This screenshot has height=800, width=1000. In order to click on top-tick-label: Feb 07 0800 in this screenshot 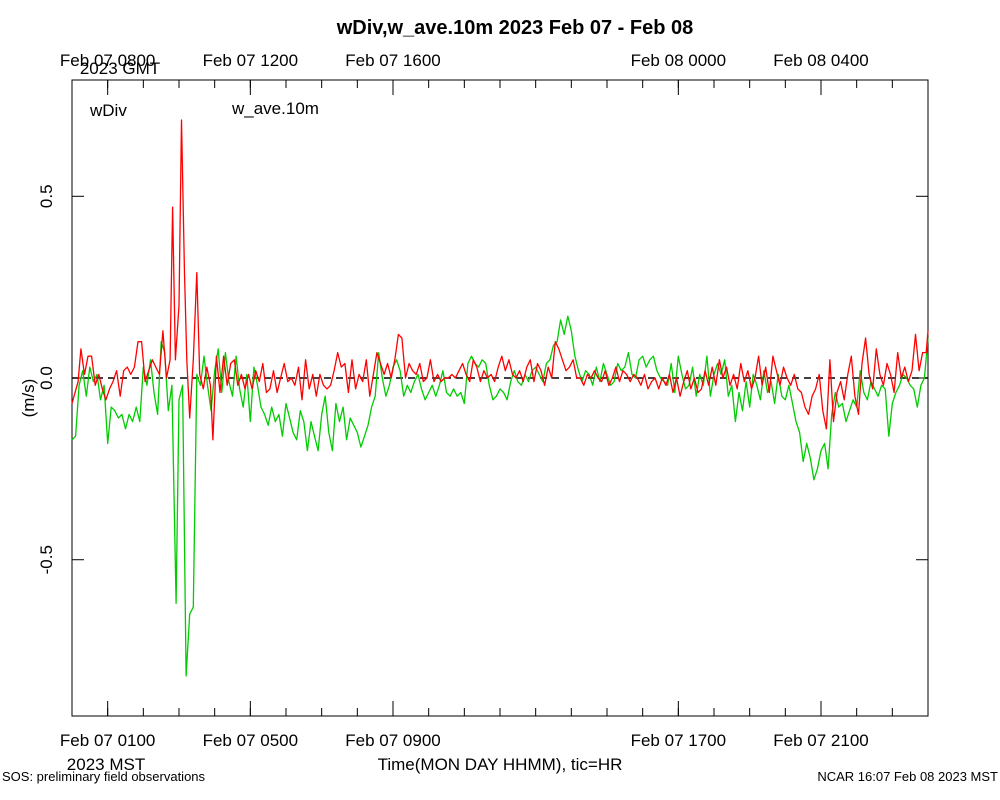, I will do `click(107, 60)`.